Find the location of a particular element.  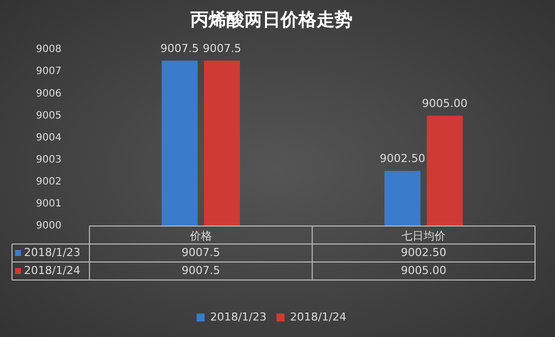

text: 9002.50 is located at coordinates (403, 159).